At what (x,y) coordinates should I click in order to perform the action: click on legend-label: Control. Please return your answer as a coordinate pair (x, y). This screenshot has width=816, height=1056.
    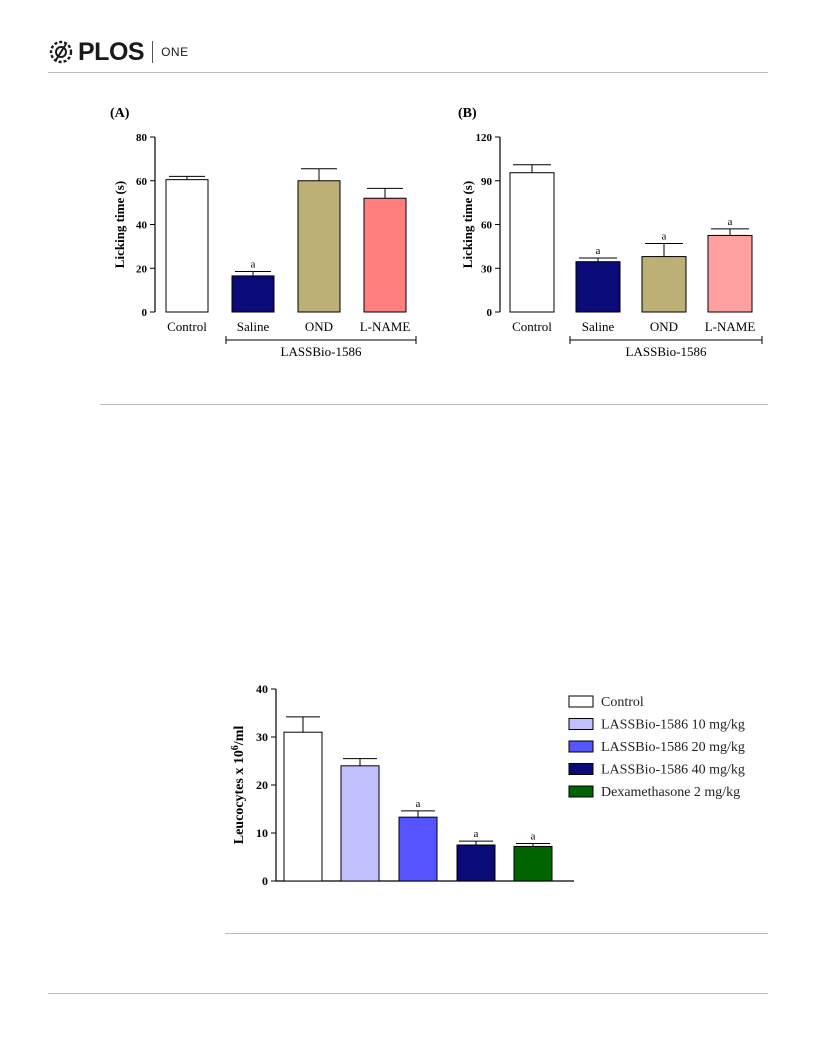
    Looking at the image, I should click on (622, 702).